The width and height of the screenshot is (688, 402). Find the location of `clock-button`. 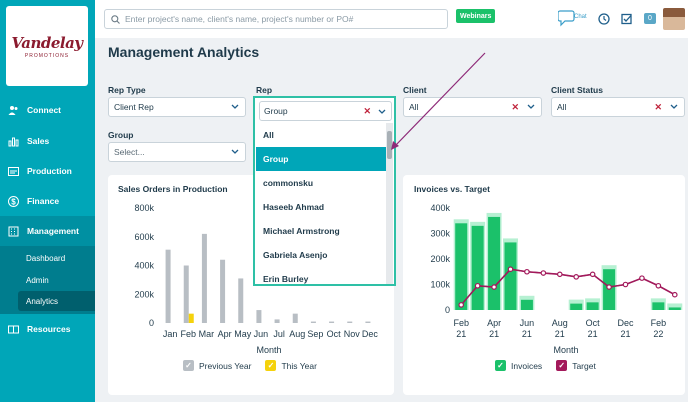

clock-button is located at coordinates (604, 21).